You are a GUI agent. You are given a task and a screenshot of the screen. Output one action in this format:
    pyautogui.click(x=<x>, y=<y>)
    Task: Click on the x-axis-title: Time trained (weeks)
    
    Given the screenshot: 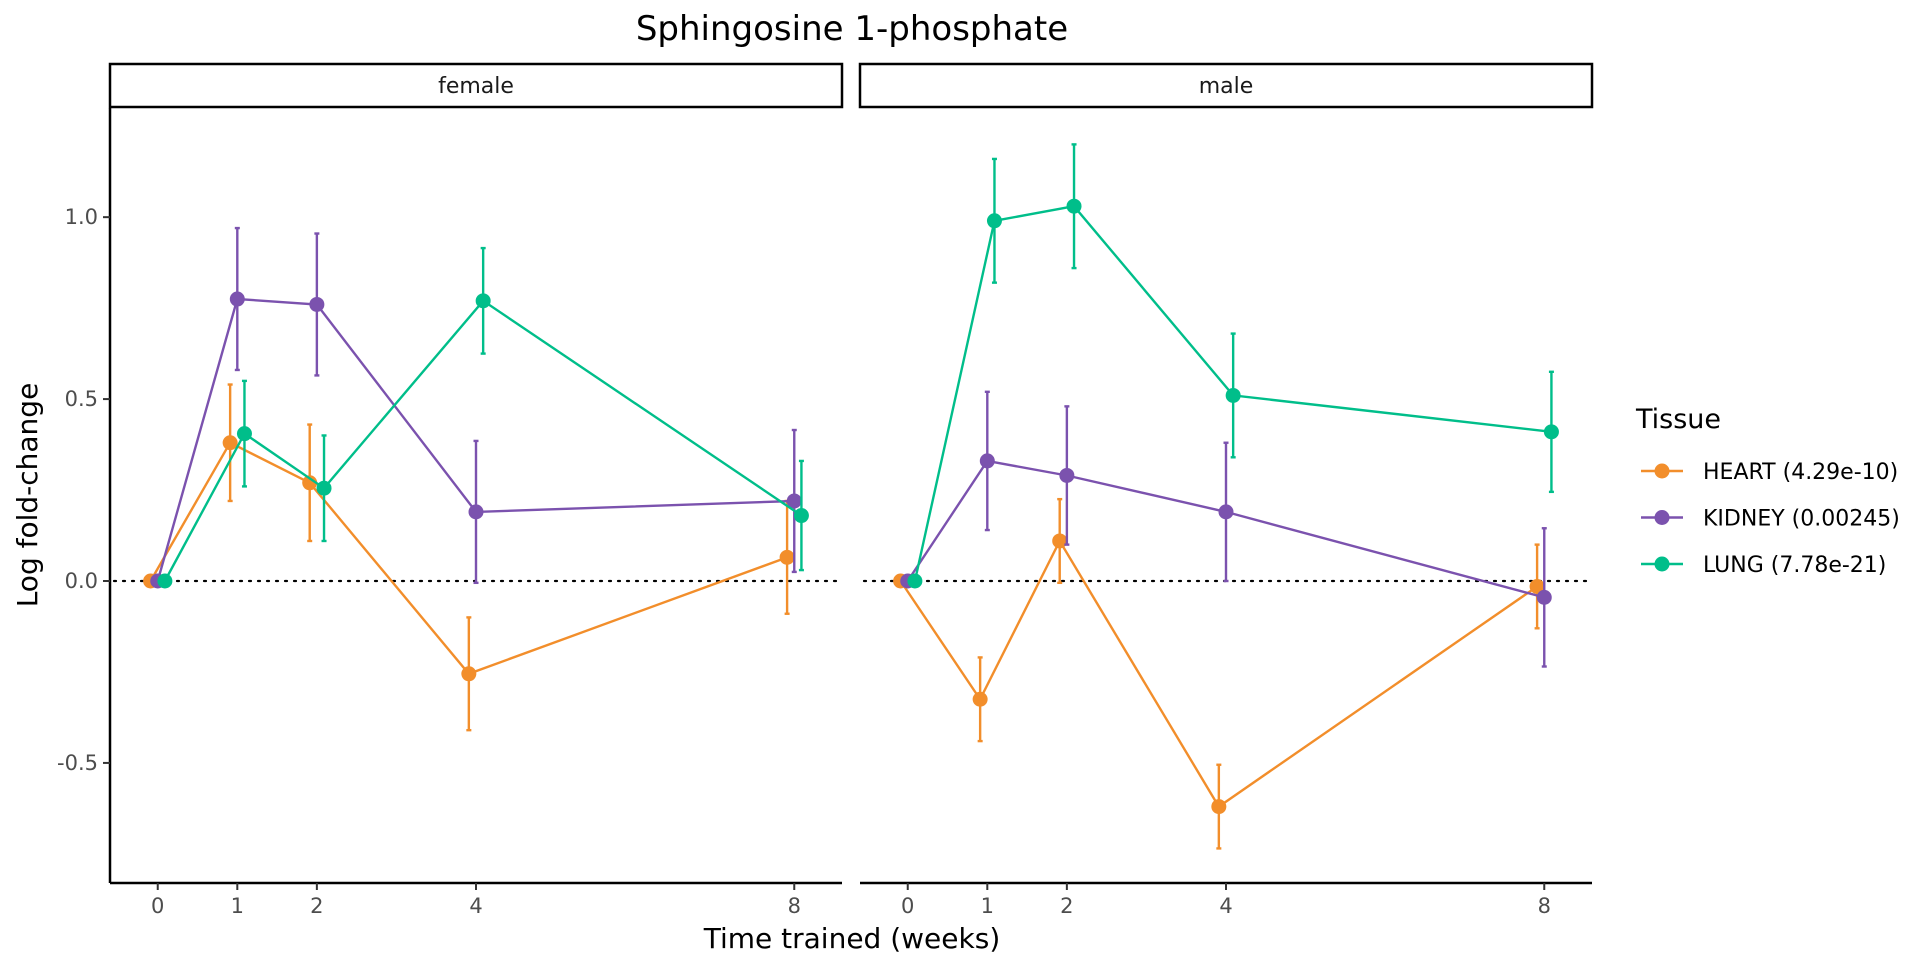 What is the action you would take?
    pyautogui.click(x=852, y=938)
    